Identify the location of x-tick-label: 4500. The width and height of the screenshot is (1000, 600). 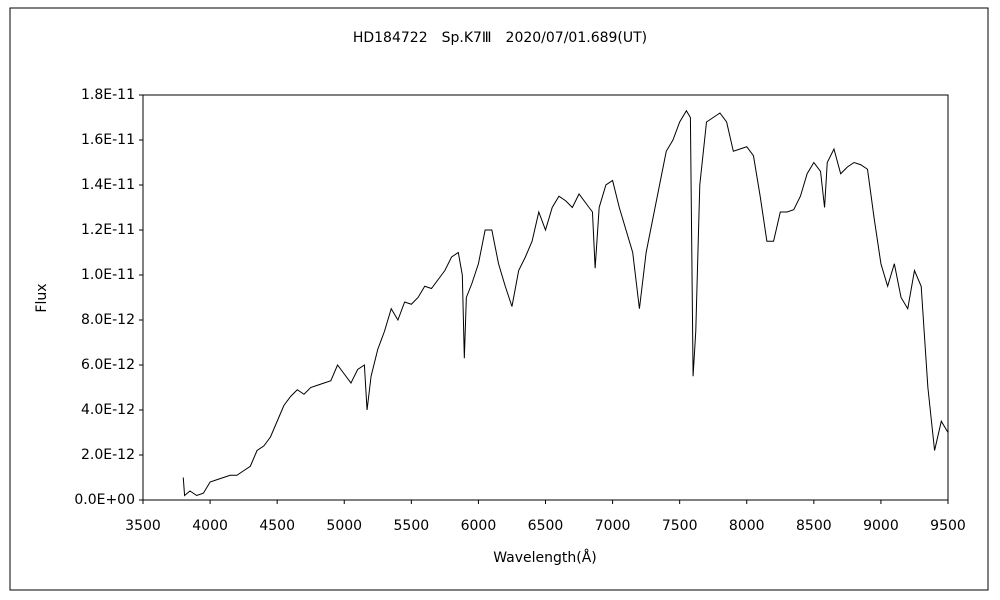
(277, 526).